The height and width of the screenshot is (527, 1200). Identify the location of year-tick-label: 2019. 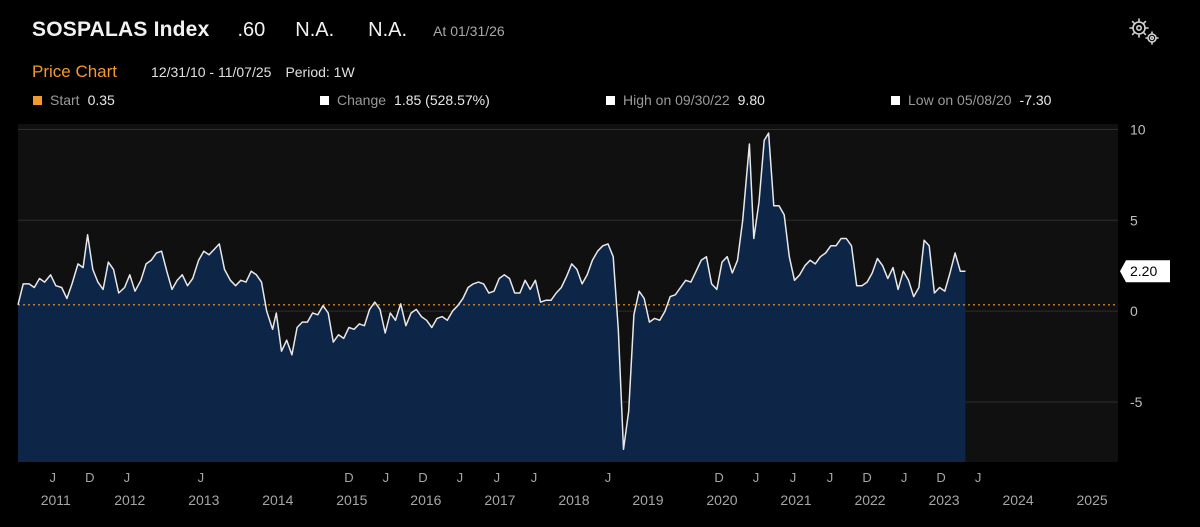
(647, 500).